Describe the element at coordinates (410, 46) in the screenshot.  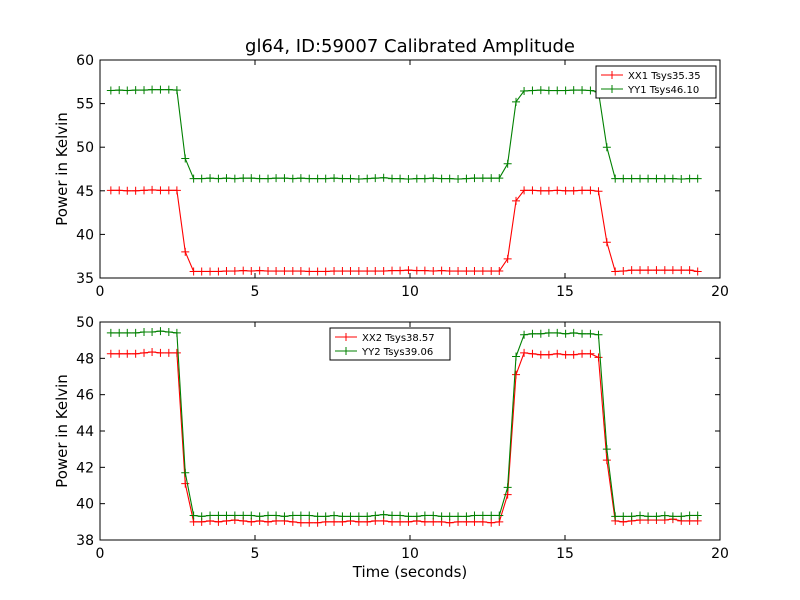
I see `figure-title: gl64, ID:59007 Calibrated Amplitude` at that location.